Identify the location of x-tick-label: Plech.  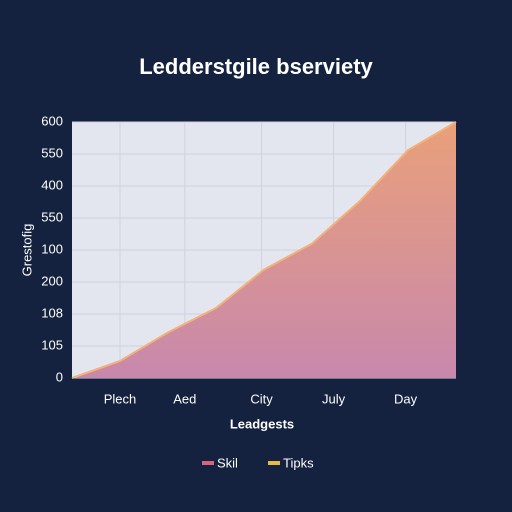
(120, 398).